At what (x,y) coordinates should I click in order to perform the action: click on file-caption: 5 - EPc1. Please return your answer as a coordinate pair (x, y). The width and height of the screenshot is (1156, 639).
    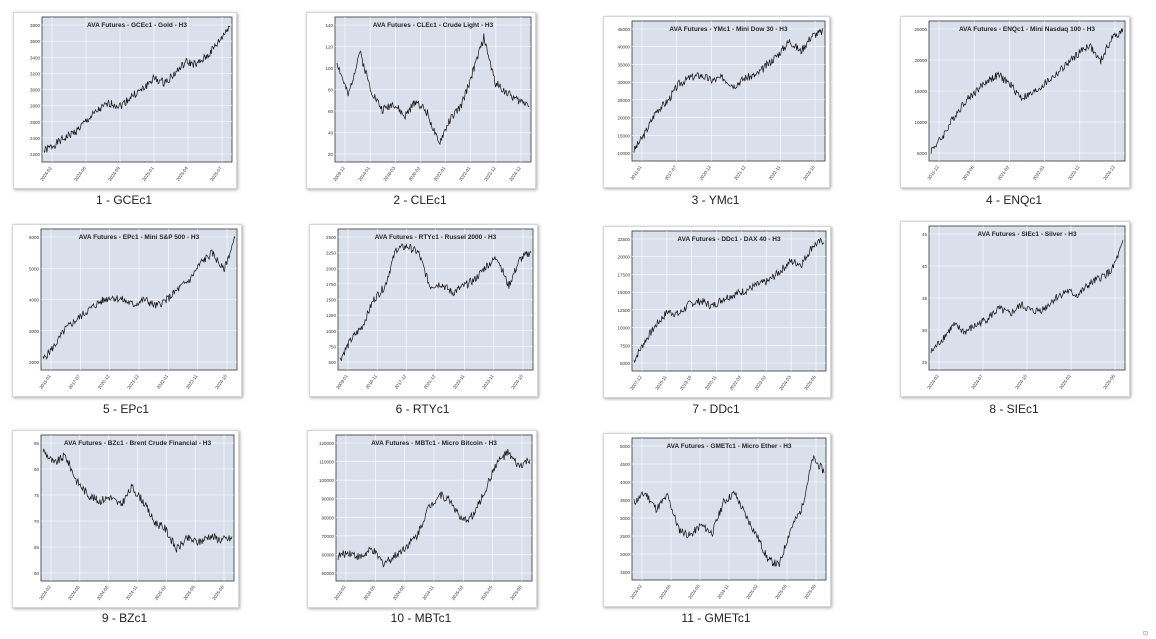
    Looking at the image, I should click on (126, 409).